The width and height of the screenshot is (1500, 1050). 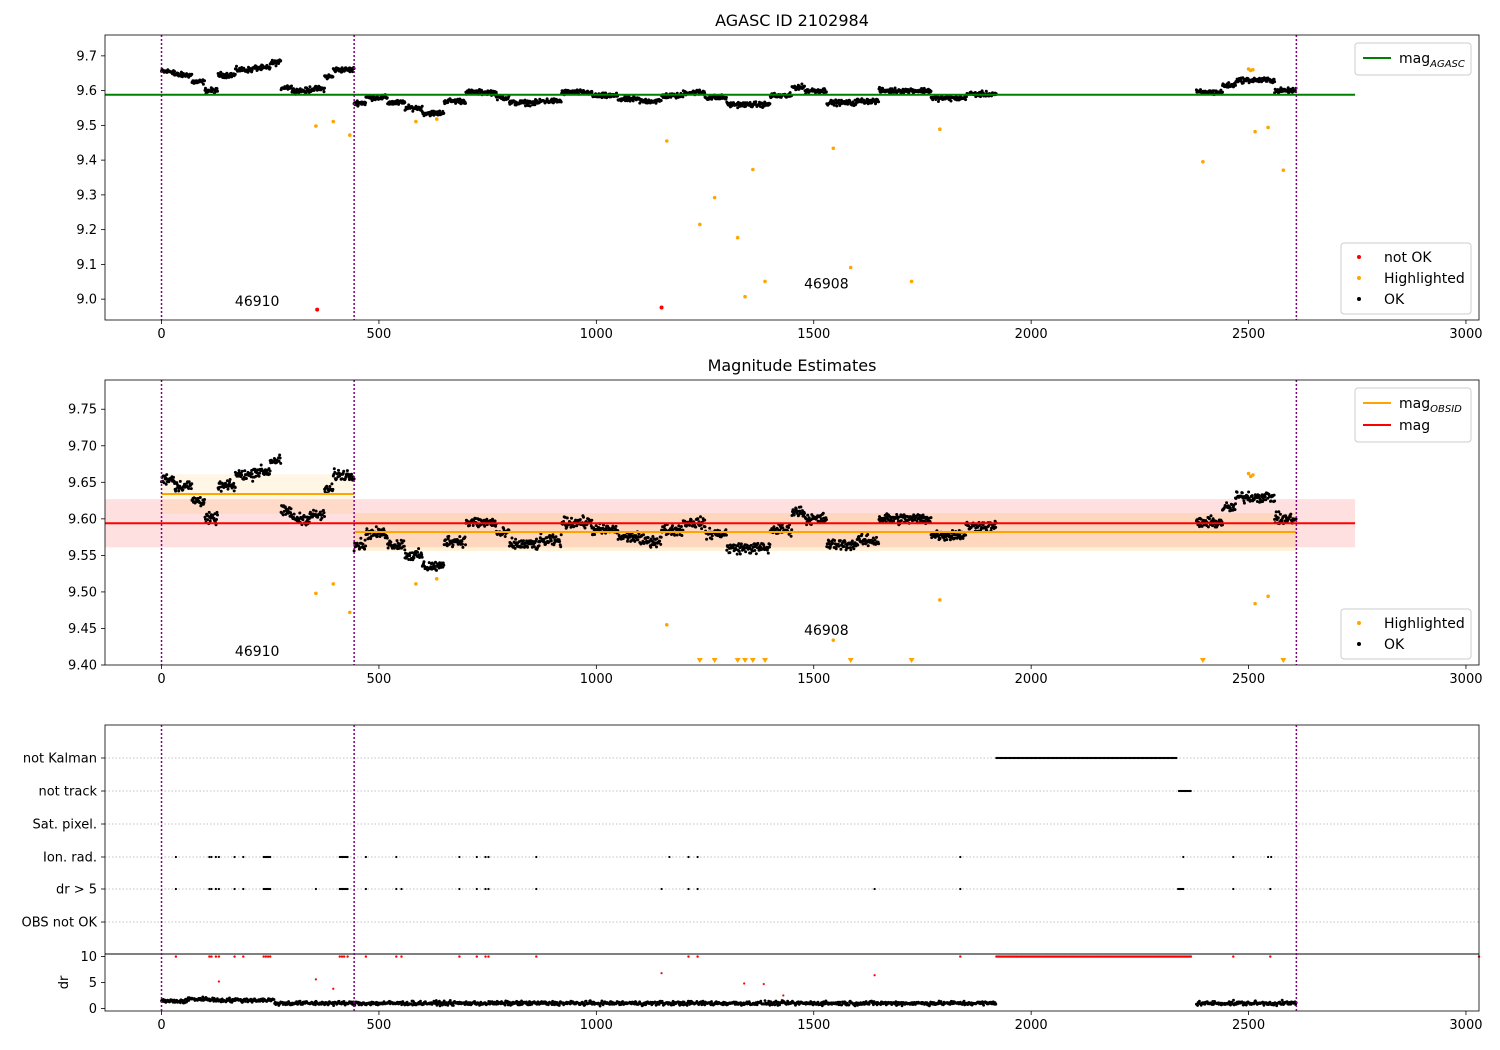 What do you see at coordinates (86, 91) in the screenshot?
I see `y-tick-label: 9.6` at bounding box center [86, 91].